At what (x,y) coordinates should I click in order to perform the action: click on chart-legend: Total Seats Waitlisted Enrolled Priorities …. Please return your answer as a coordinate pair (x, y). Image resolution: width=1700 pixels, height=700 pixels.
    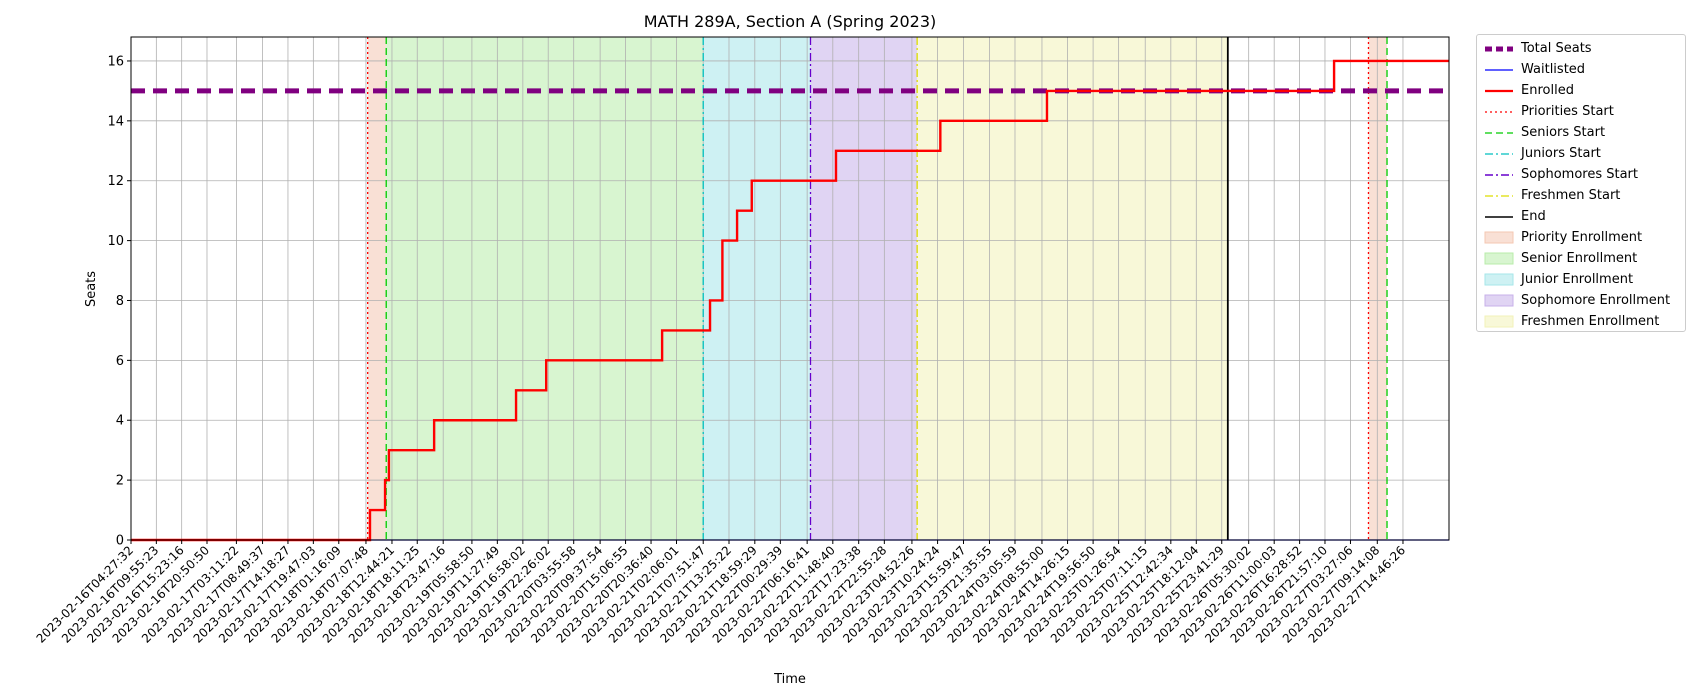
    Looking at the image, I should click on (1581, 183).